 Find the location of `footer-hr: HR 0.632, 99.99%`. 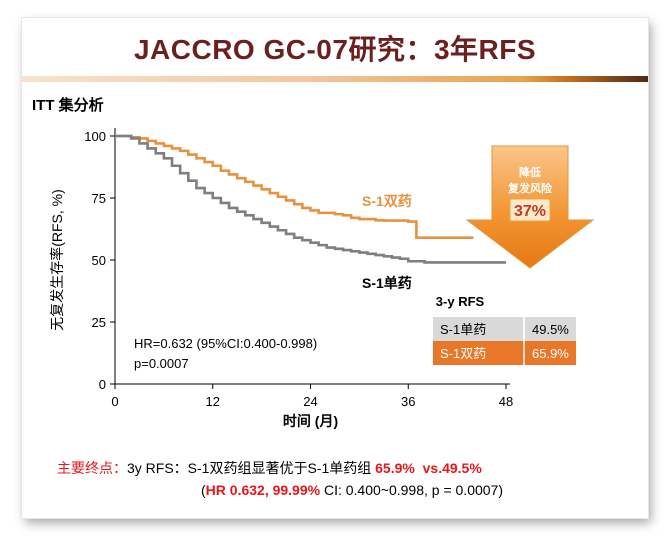

footer-hr: HR 0.632, 99.99% is located at coordinates (263, 490).